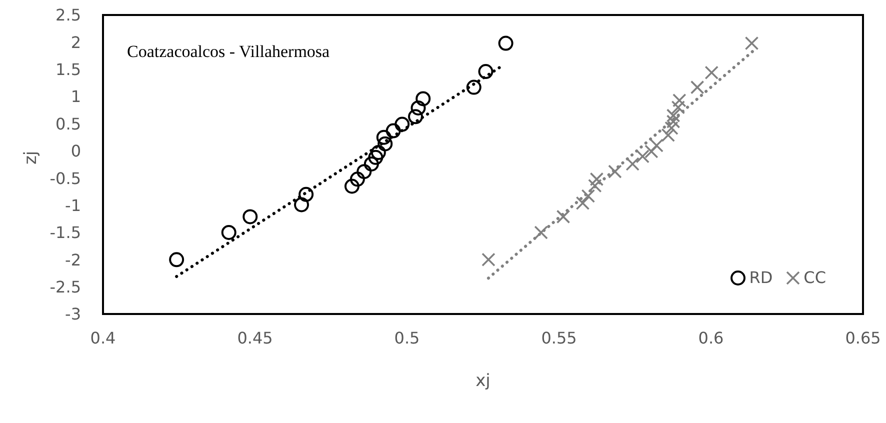 The height and width of the screenshot is (423, 886). What do you see at coordinates (65, 232) in the screenshot?
I see `y-tick-label: -1.5` at bounding box center [65, 232].